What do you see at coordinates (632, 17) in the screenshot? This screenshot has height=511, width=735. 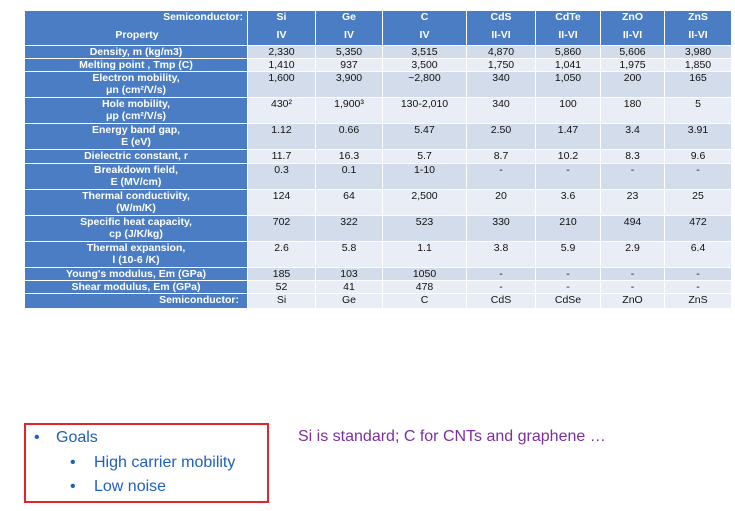 I see `column-name: ZnO` at bounding box center [632, 17].